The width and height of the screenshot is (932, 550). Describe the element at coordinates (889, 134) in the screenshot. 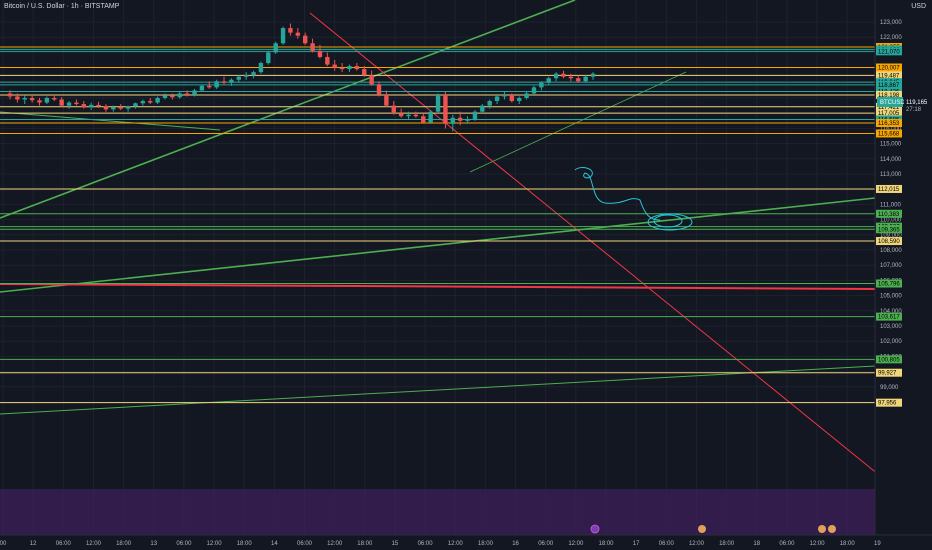

I see `level-tag-label: 115,668` at that location.